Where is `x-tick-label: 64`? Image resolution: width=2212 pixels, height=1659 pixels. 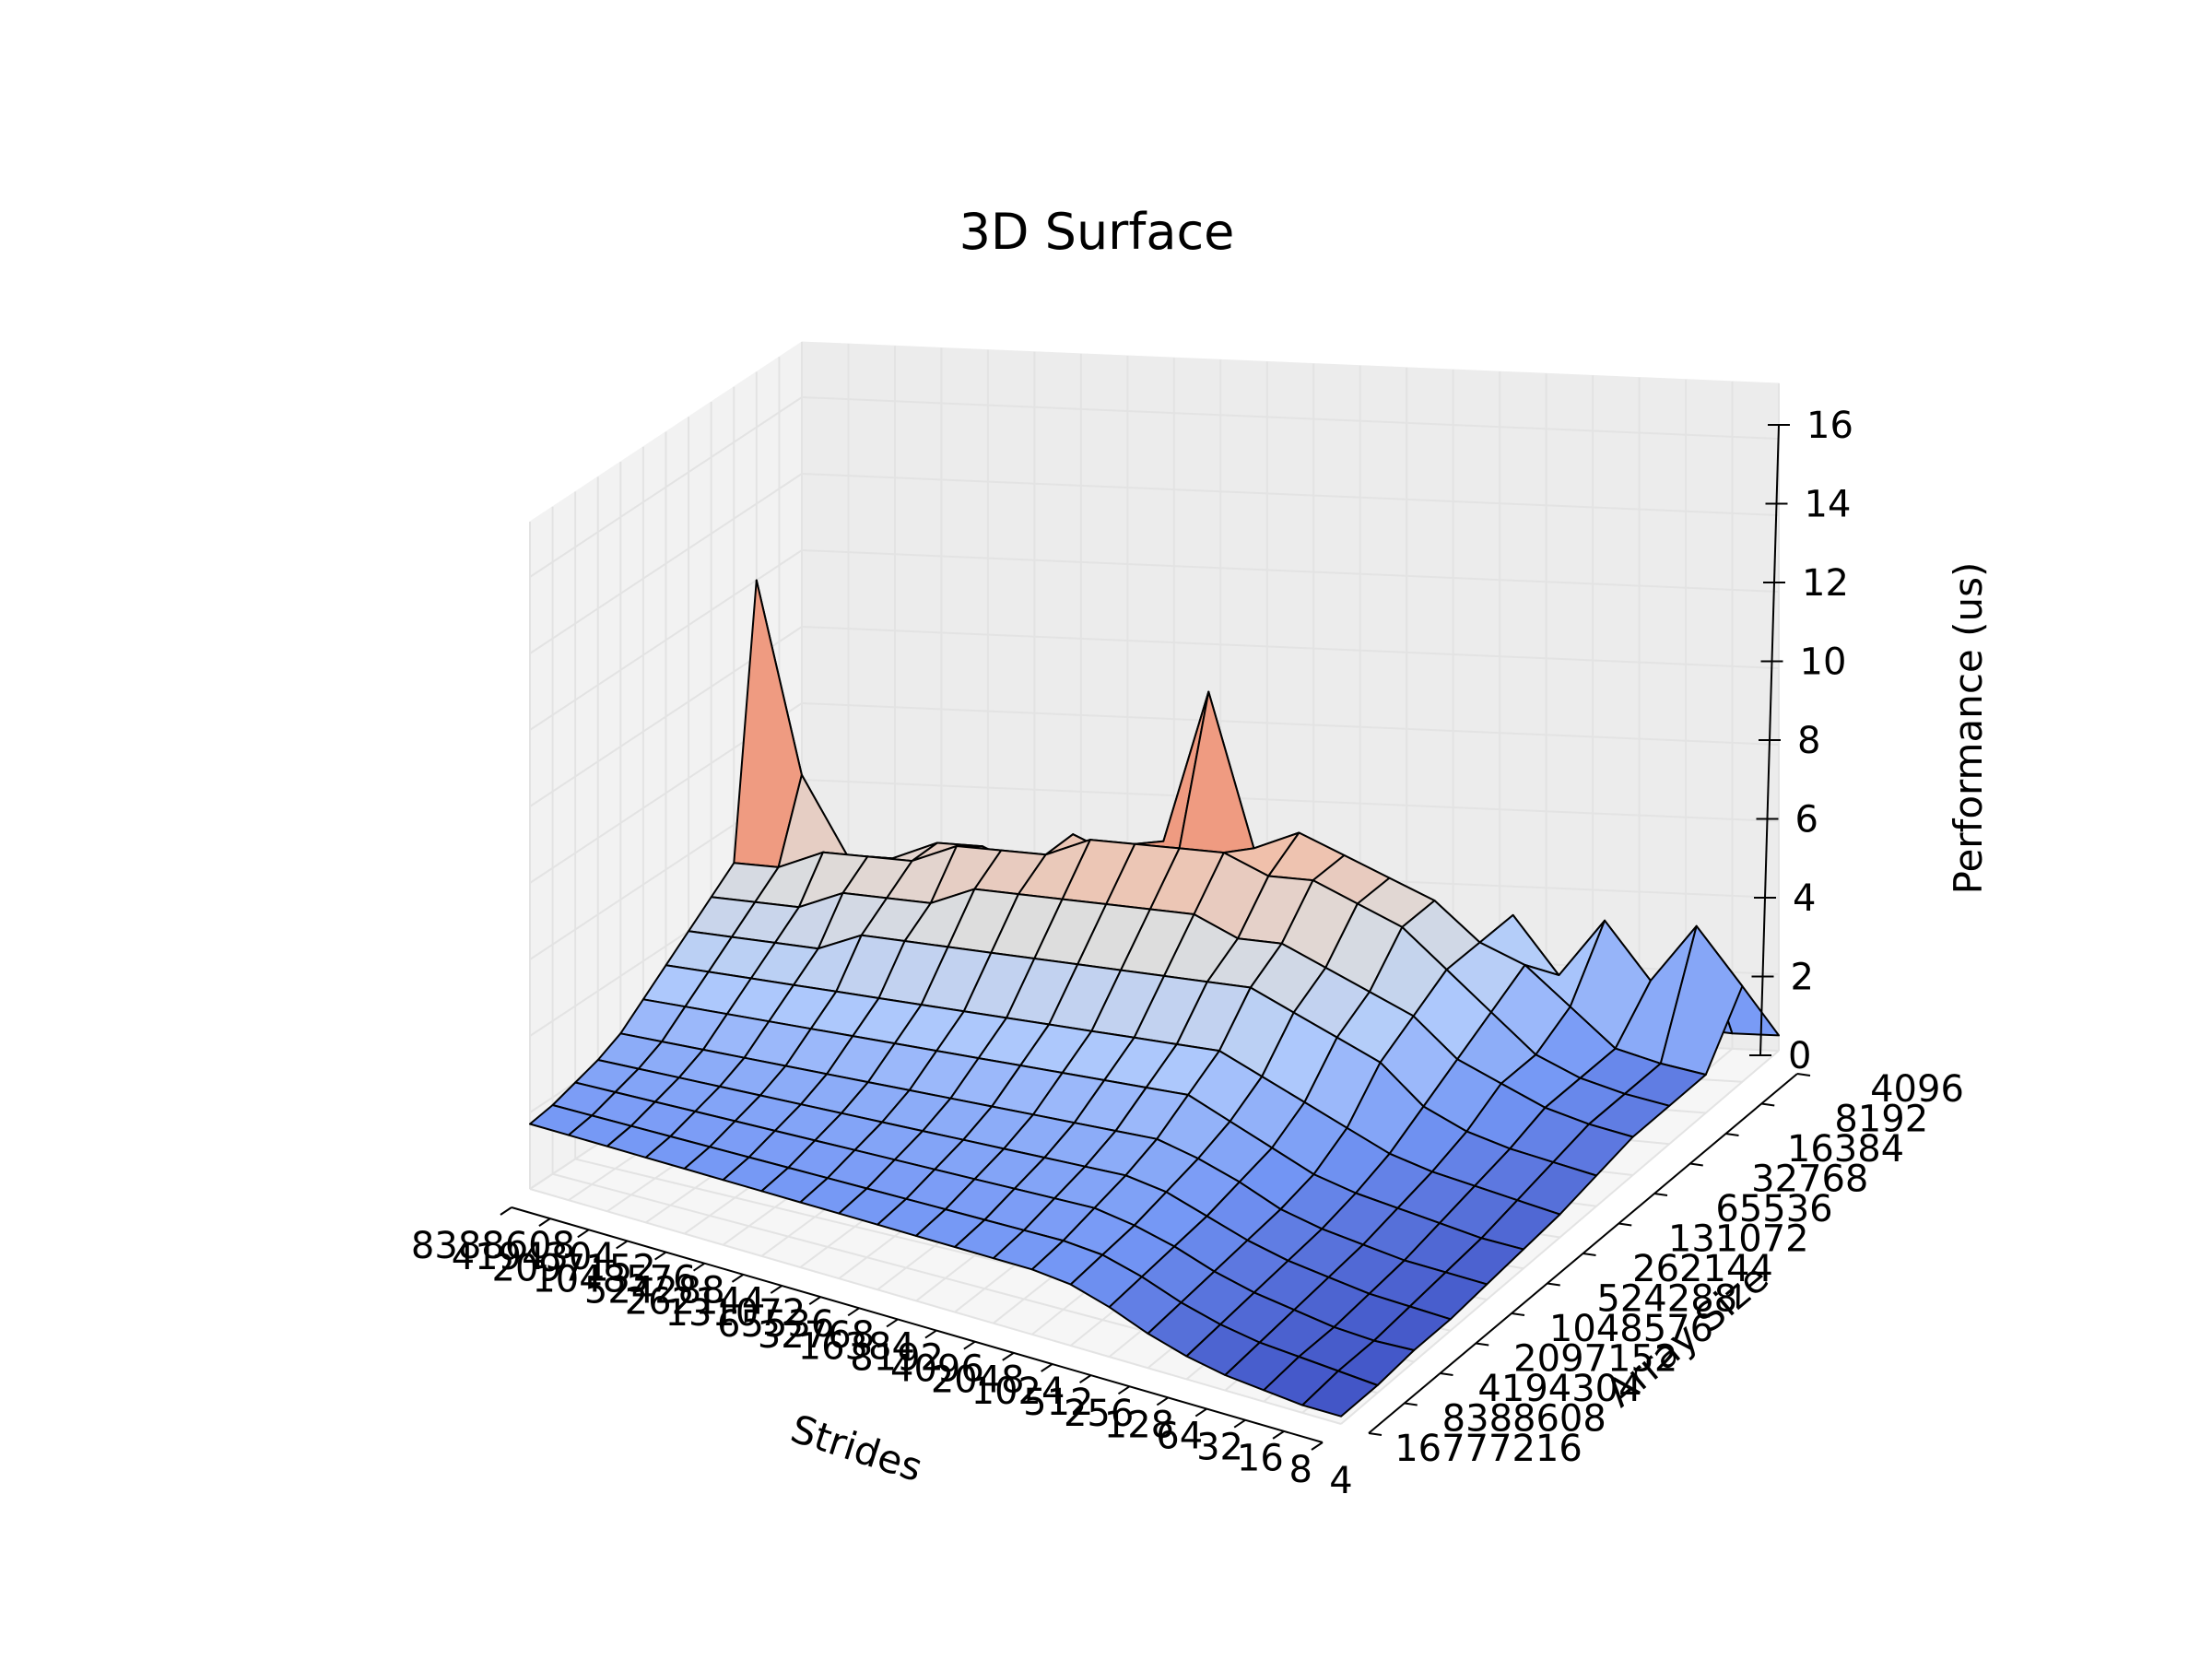 x-tick-label: 64 is located at coordinates (1179, 1436).